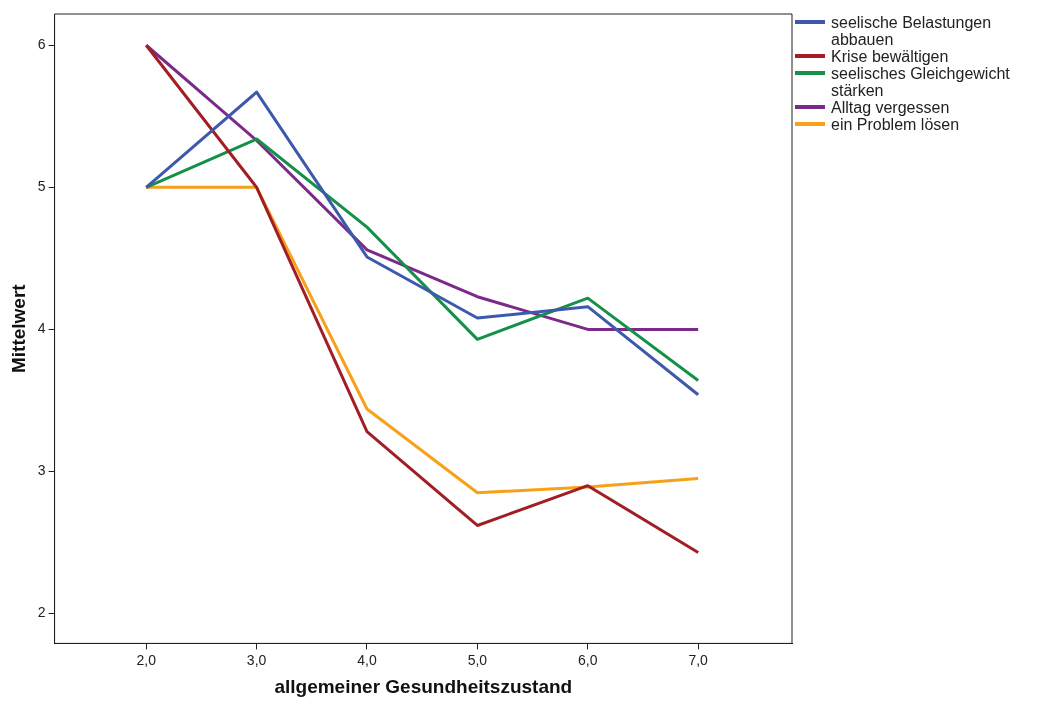 This screenshot has height=707, width=1044. What do you see at coordinates (146, 659) in the screenshot?
I see `x-tick-label: 2,0` at bounding box center [146, 659].